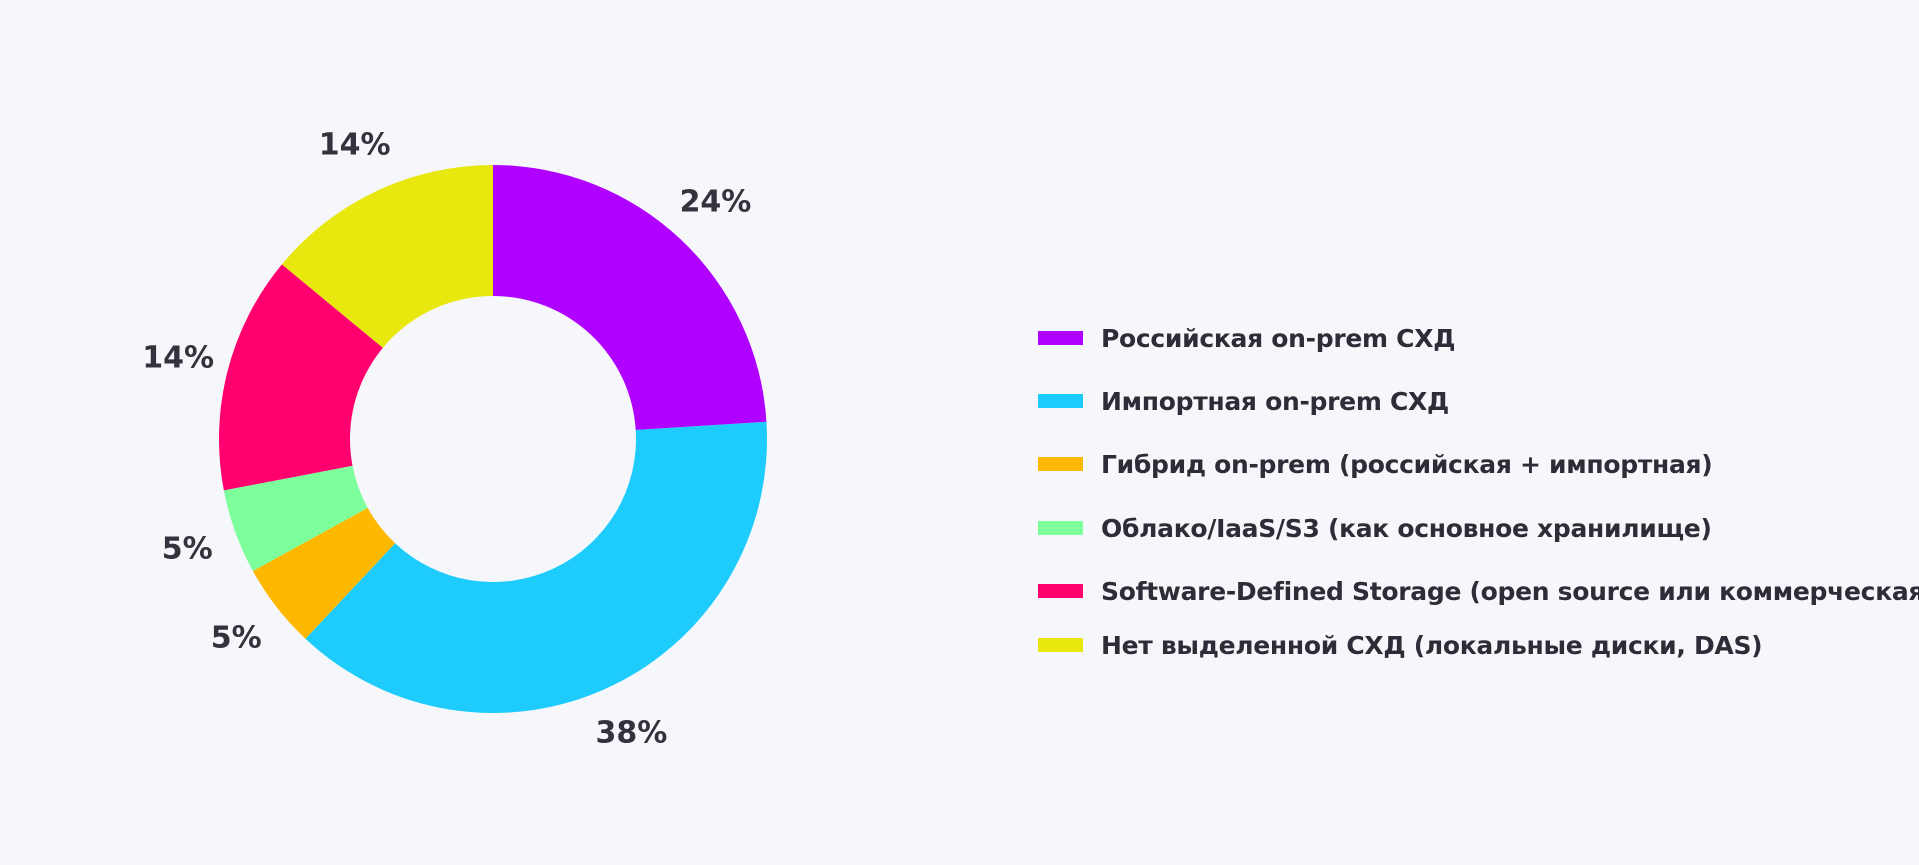 This screenshot has width=1919, height=865. I want to click on legend-item-hybrid-on-prem: Гибрид on-prem (российская + импортная), so click(1375, 464).